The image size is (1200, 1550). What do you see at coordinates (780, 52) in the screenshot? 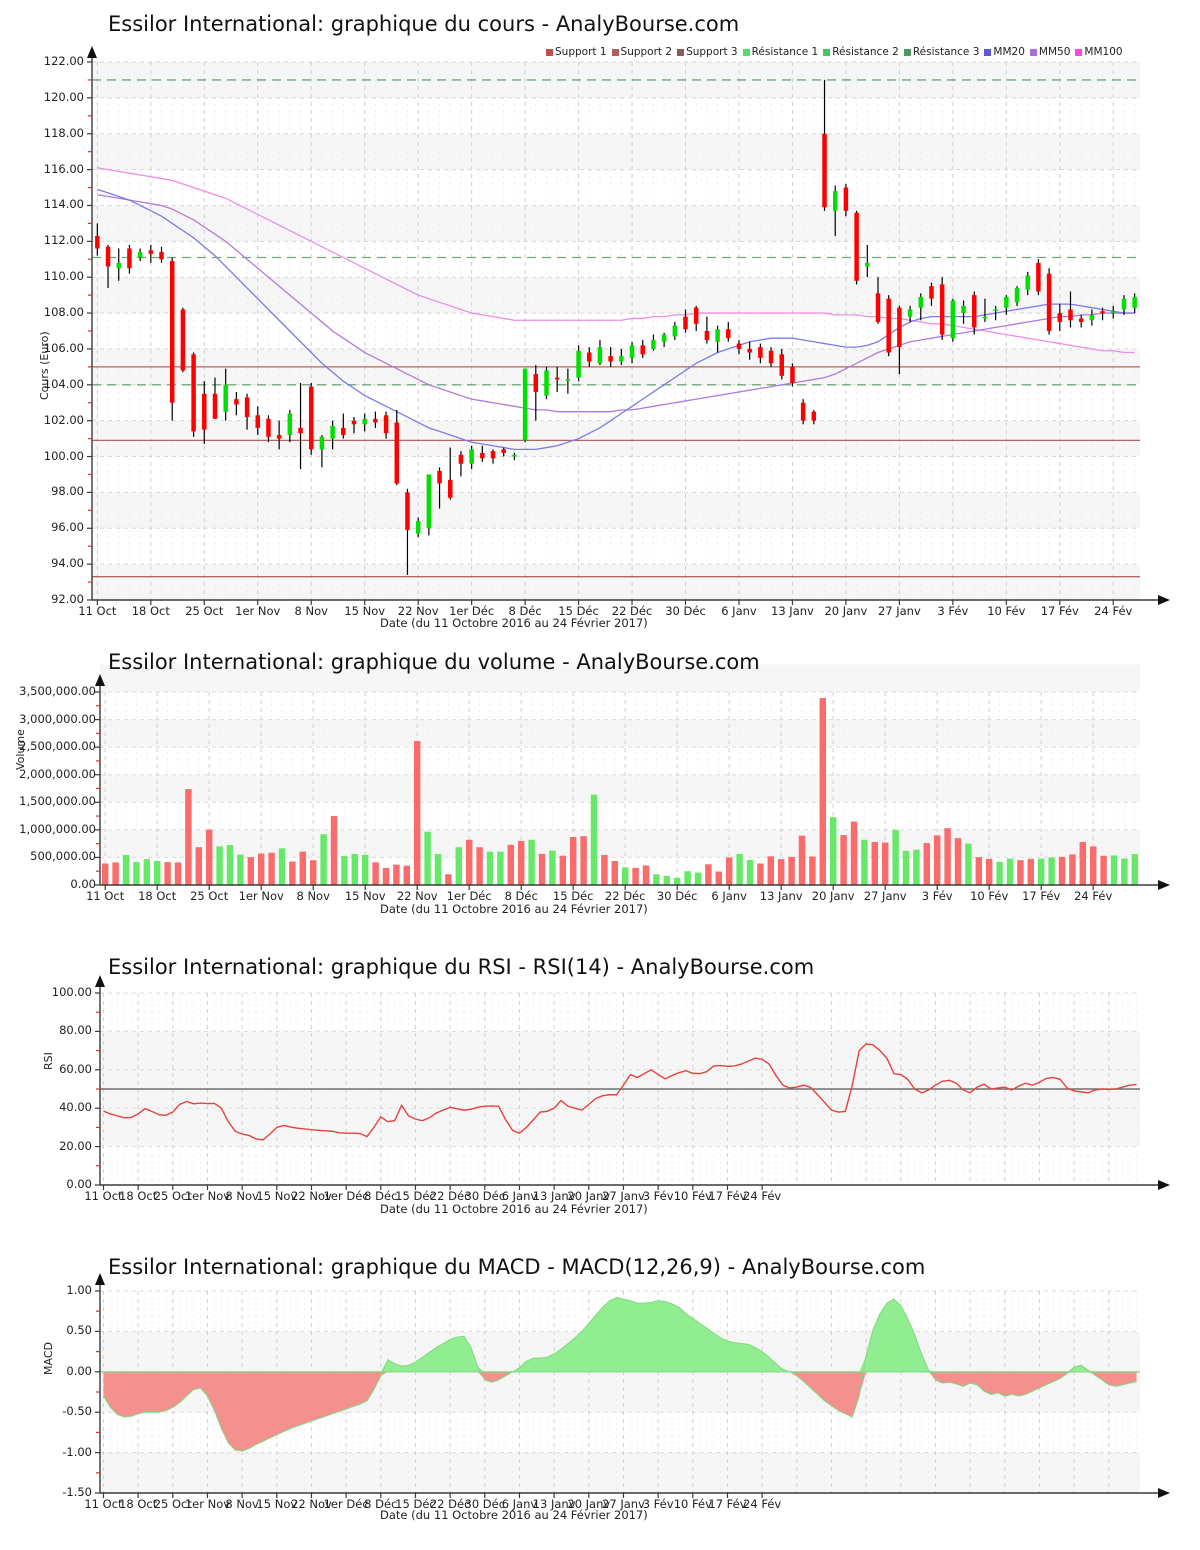
I see `legend-item-3: Résistance 1` at bounding box center [780, 52].